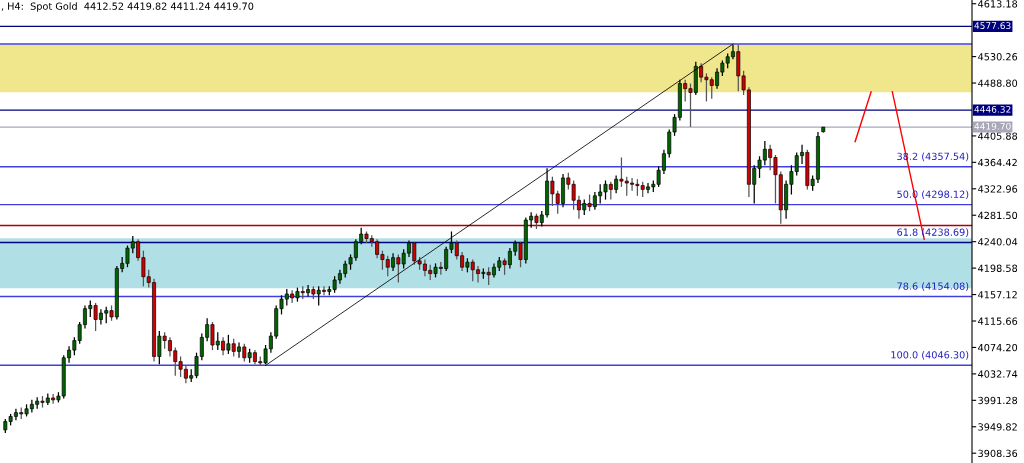  I want to click on y-tick-label: 3991.28, so click(998, 400).